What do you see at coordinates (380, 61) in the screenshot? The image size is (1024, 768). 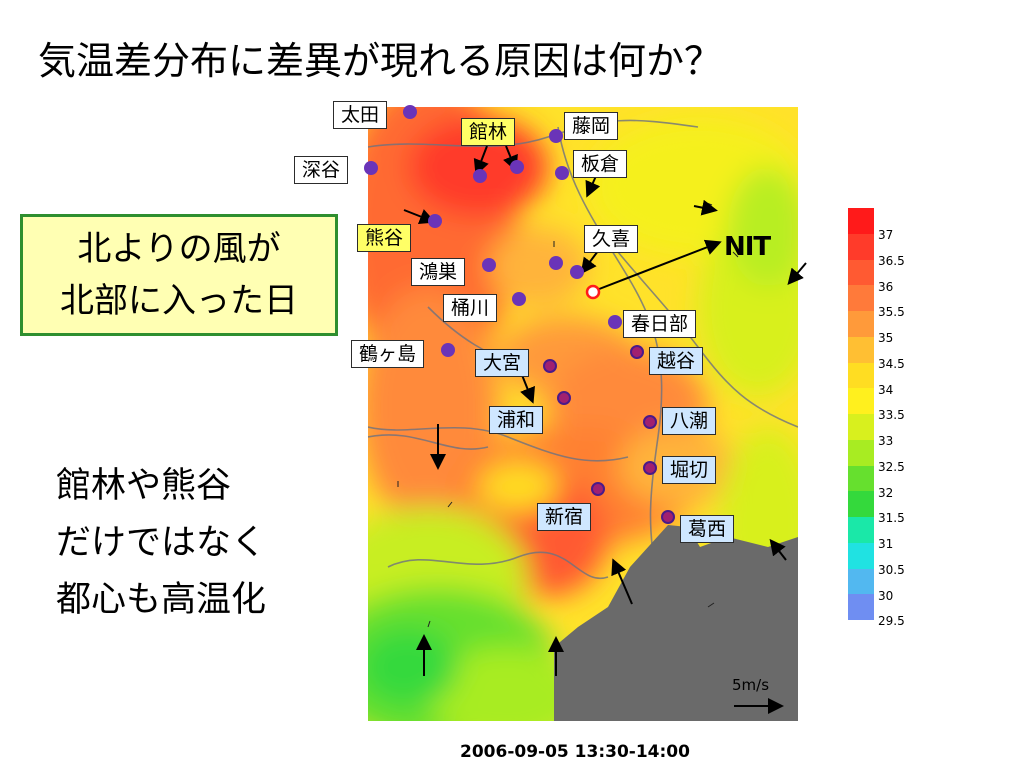 I see `slide-title: 気温差分布に差異が現れる原因は何か？` at bounding box center [380, 61].